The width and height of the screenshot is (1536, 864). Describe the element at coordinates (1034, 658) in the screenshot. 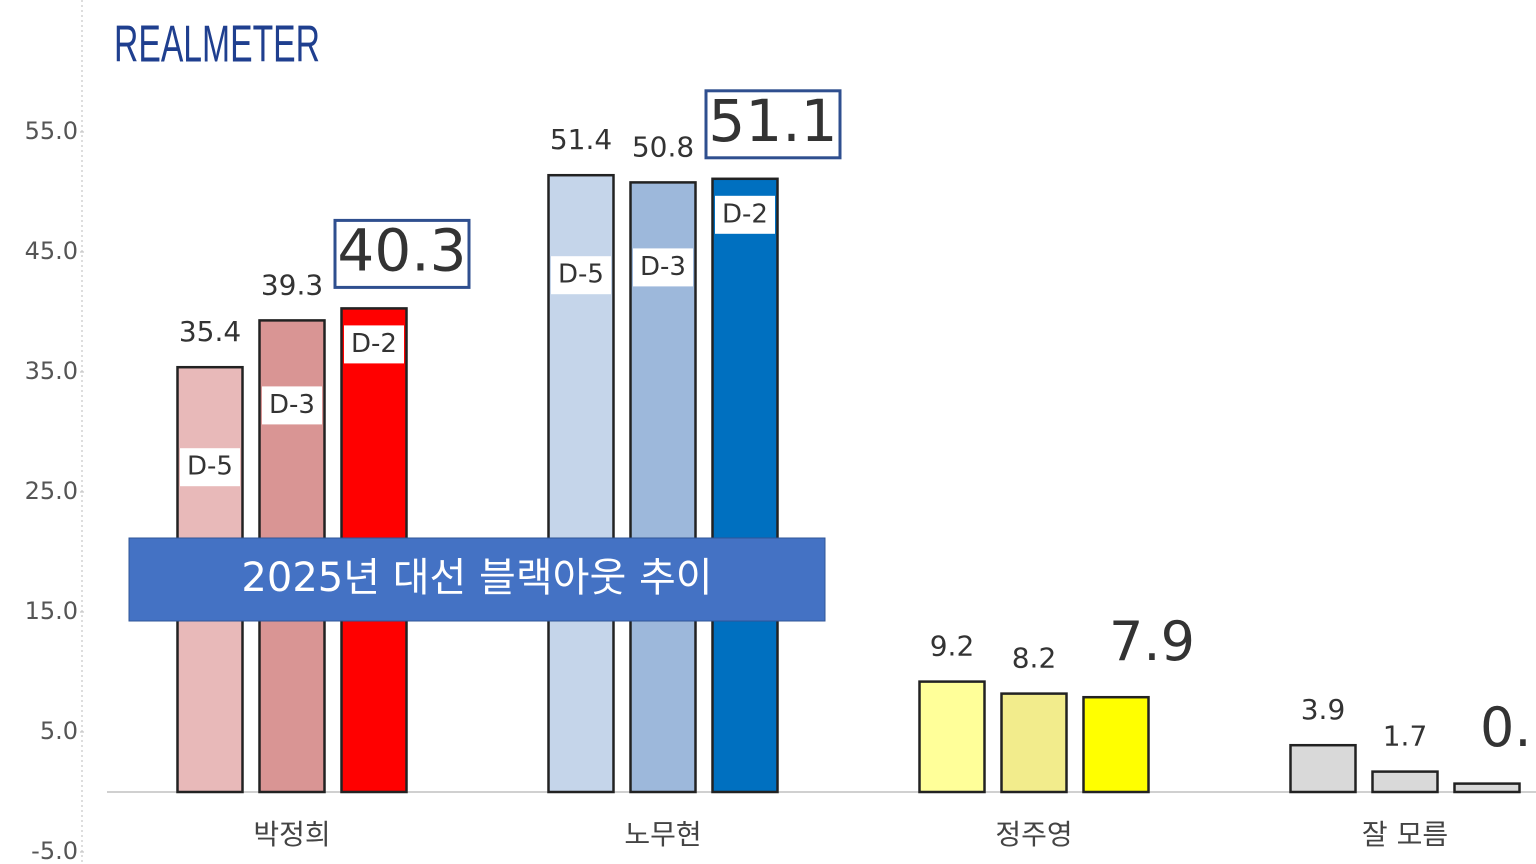

I see `value-label: 8.2` at that location.